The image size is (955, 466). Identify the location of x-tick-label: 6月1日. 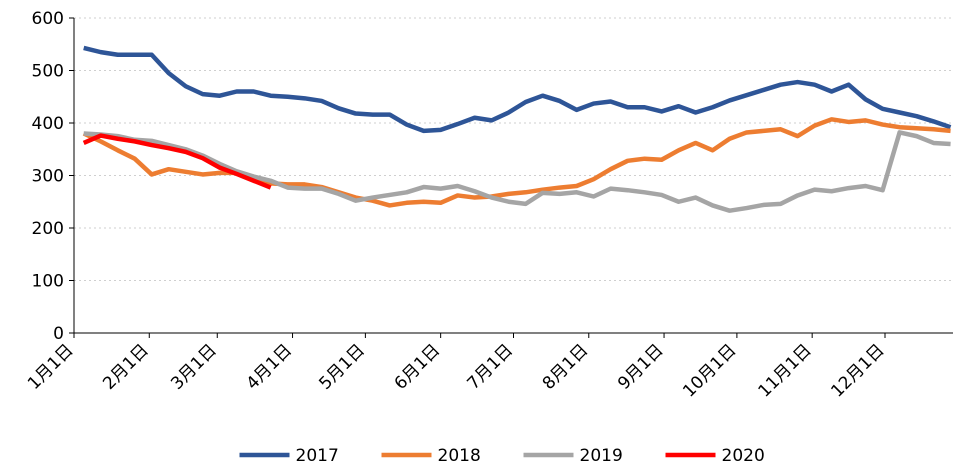
(417, 366).